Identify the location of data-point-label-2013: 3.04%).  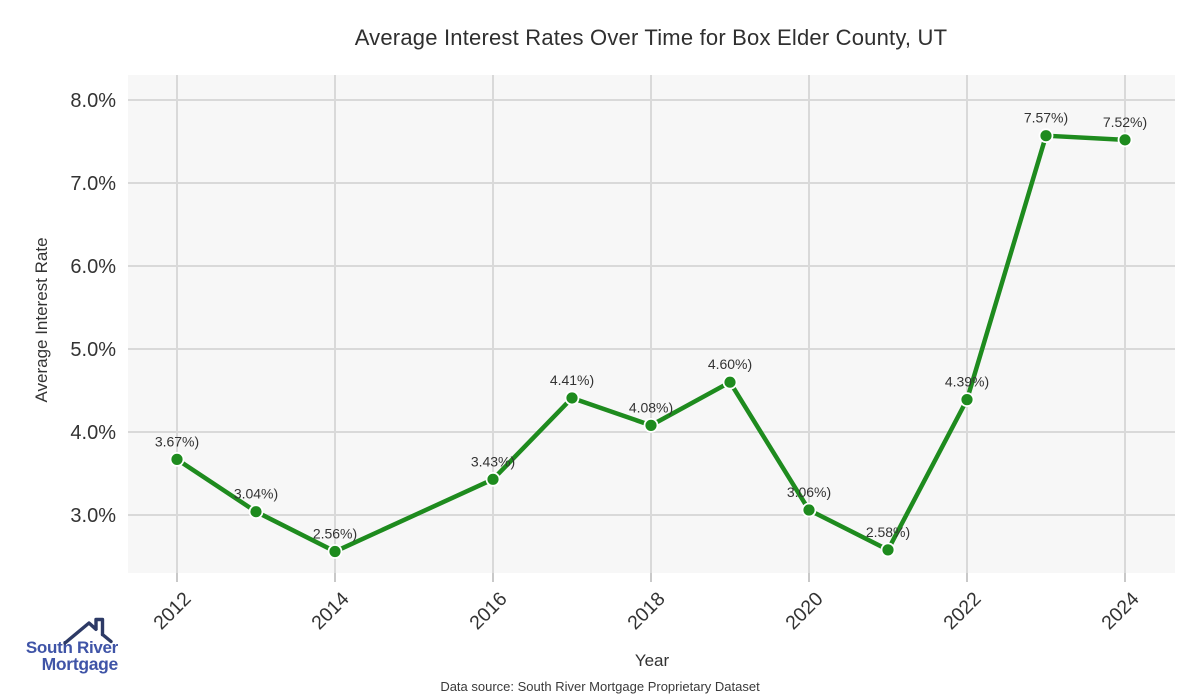
(256, 494).